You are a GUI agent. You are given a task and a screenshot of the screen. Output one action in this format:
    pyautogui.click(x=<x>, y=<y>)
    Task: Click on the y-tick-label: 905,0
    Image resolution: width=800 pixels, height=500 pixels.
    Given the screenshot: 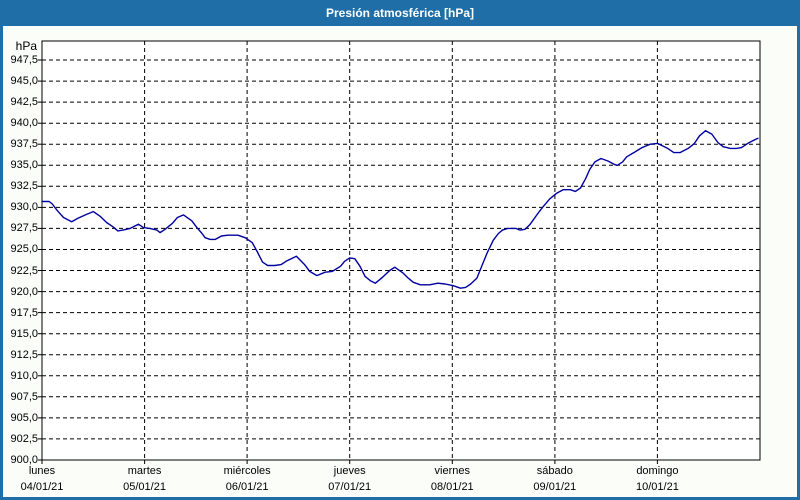 What is the action you would take?
    pyautogui.click(x=24, y=417)
    